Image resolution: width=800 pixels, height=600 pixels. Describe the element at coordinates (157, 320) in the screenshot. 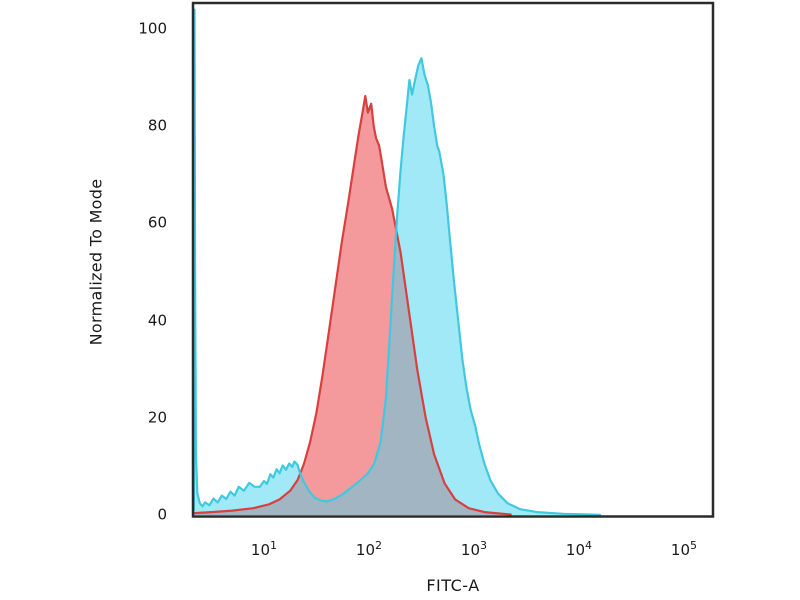

I see `y-tick-label-40: 40` at that location.